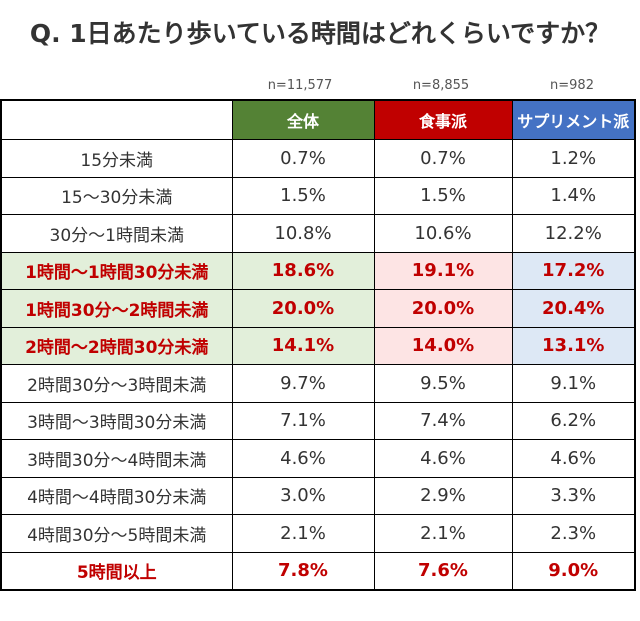 The image size is (640, 621). Describe the element at coordinates (116, 571) in the screenshot. I see `row-label: 5時間以上` at that location.